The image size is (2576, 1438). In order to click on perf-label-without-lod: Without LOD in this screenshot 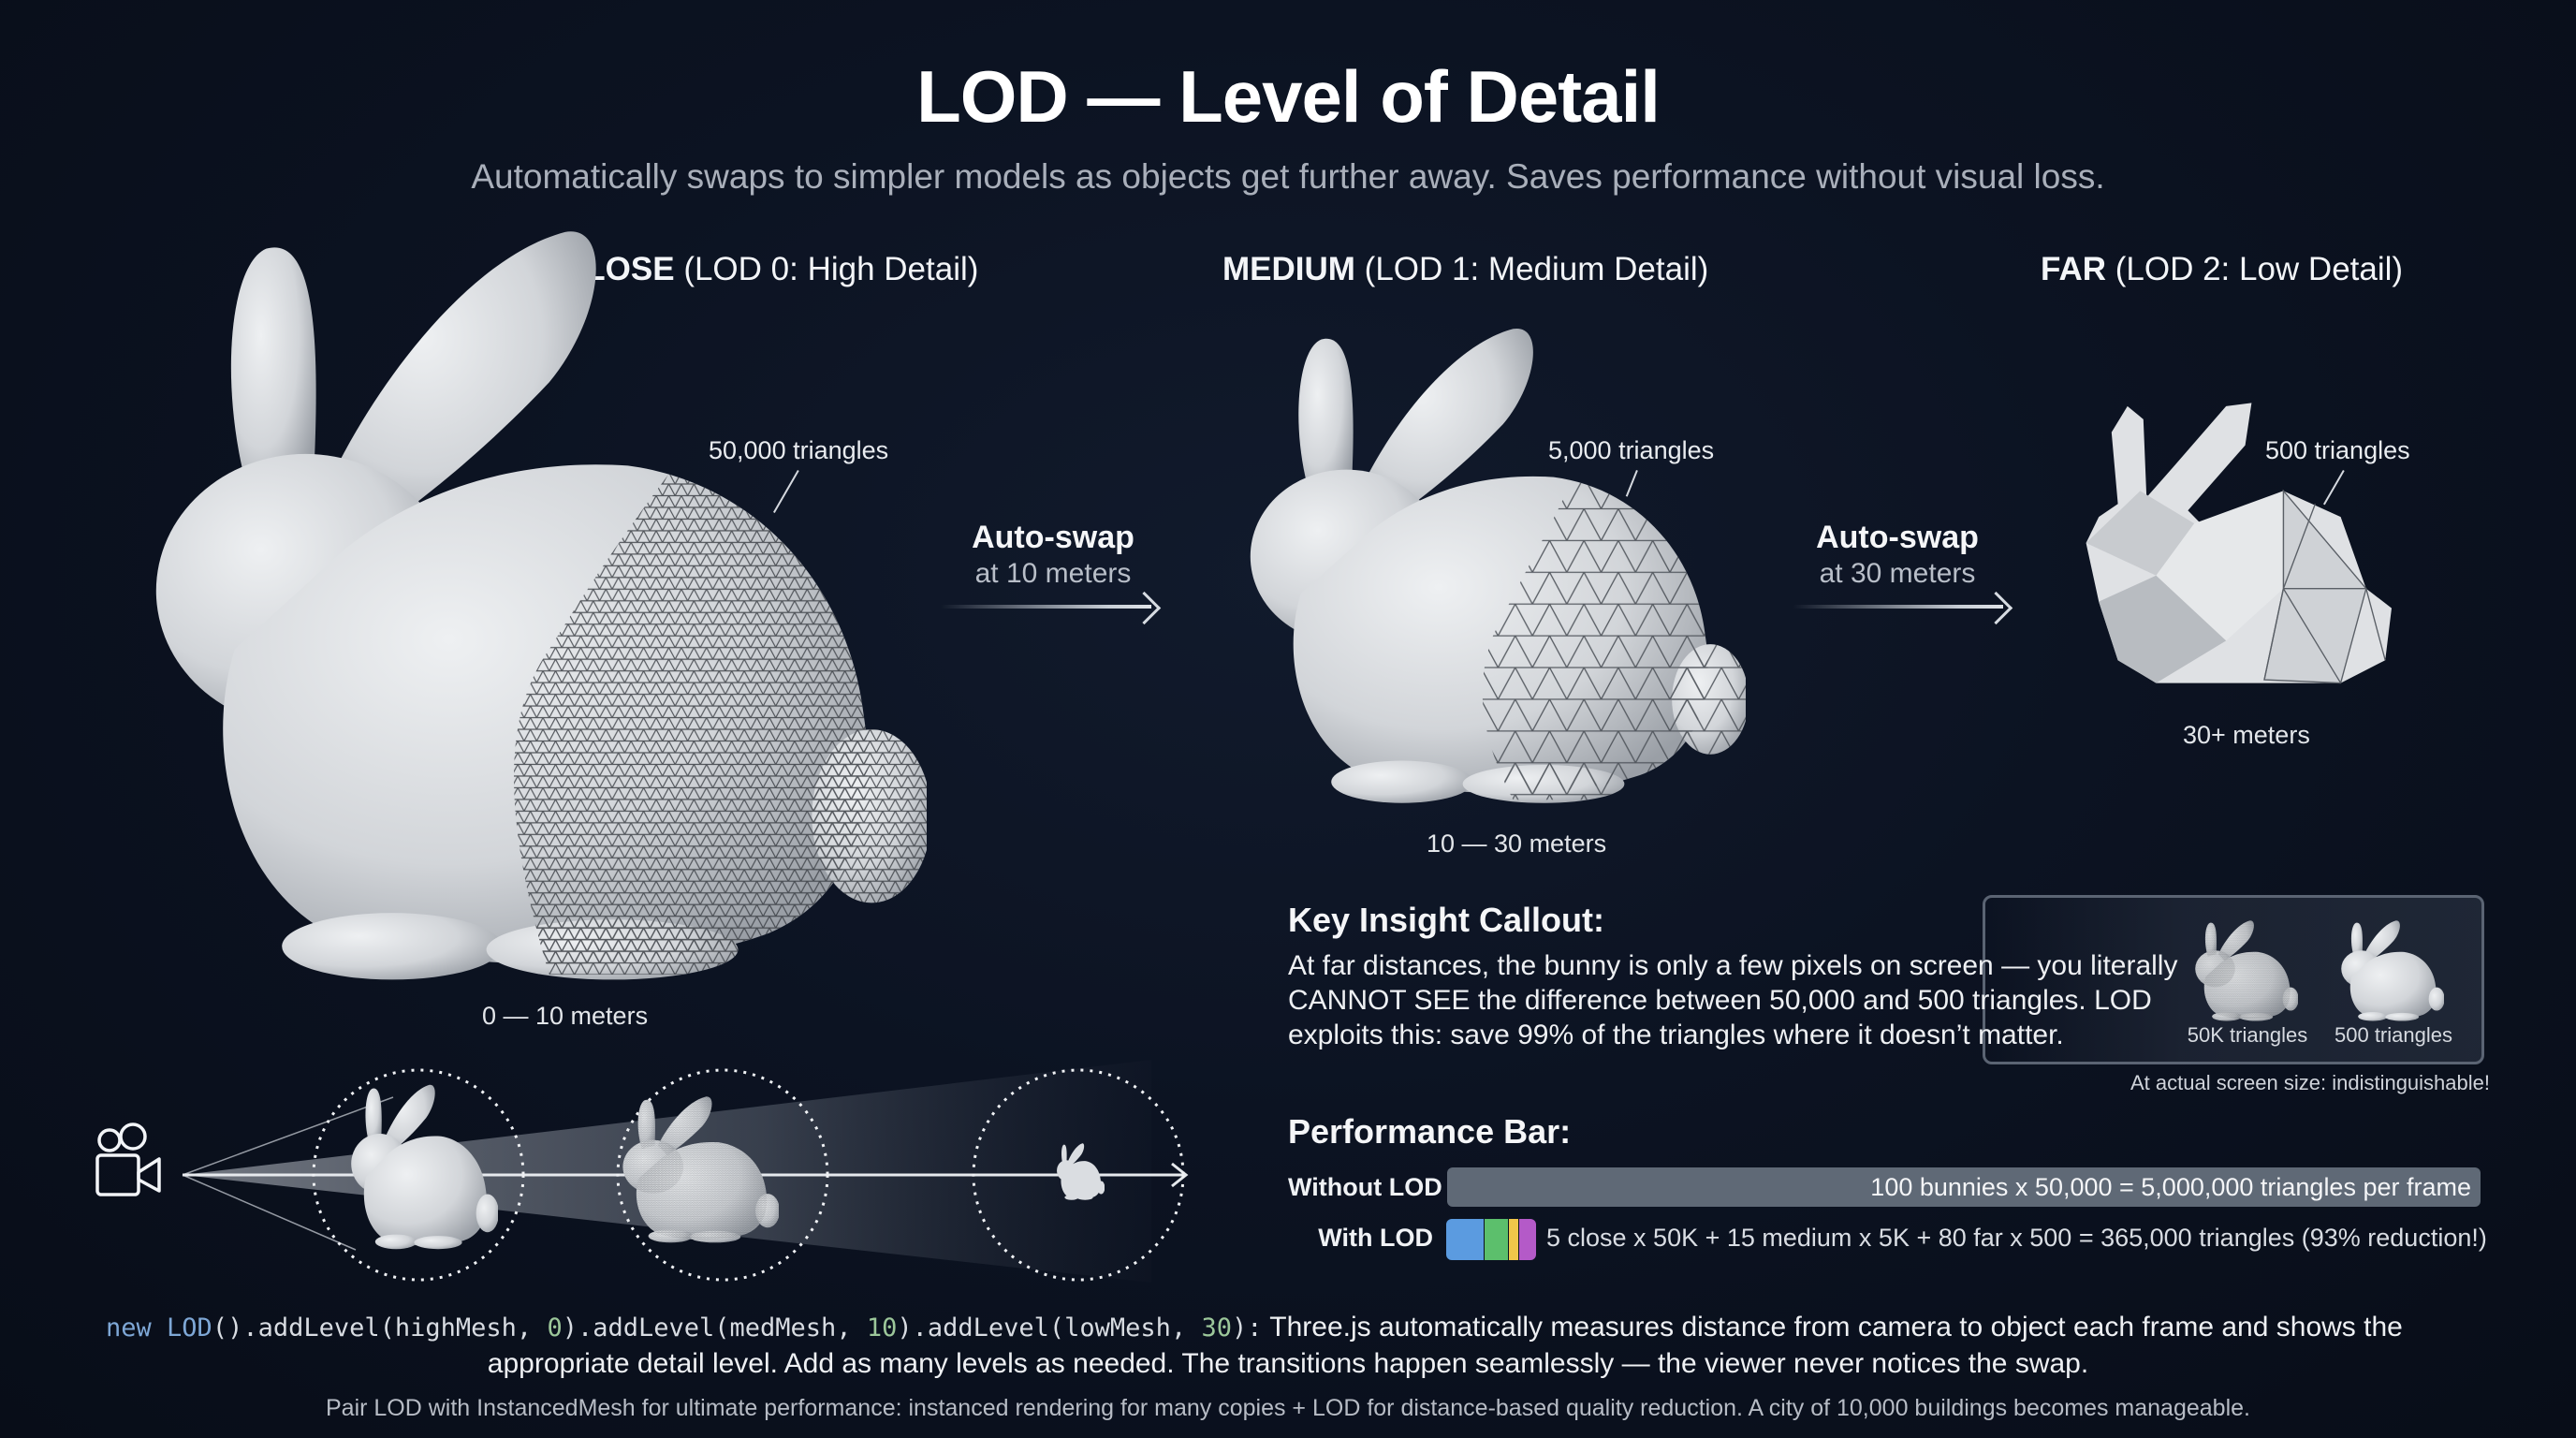, I will do `click(1365, 1187)`.